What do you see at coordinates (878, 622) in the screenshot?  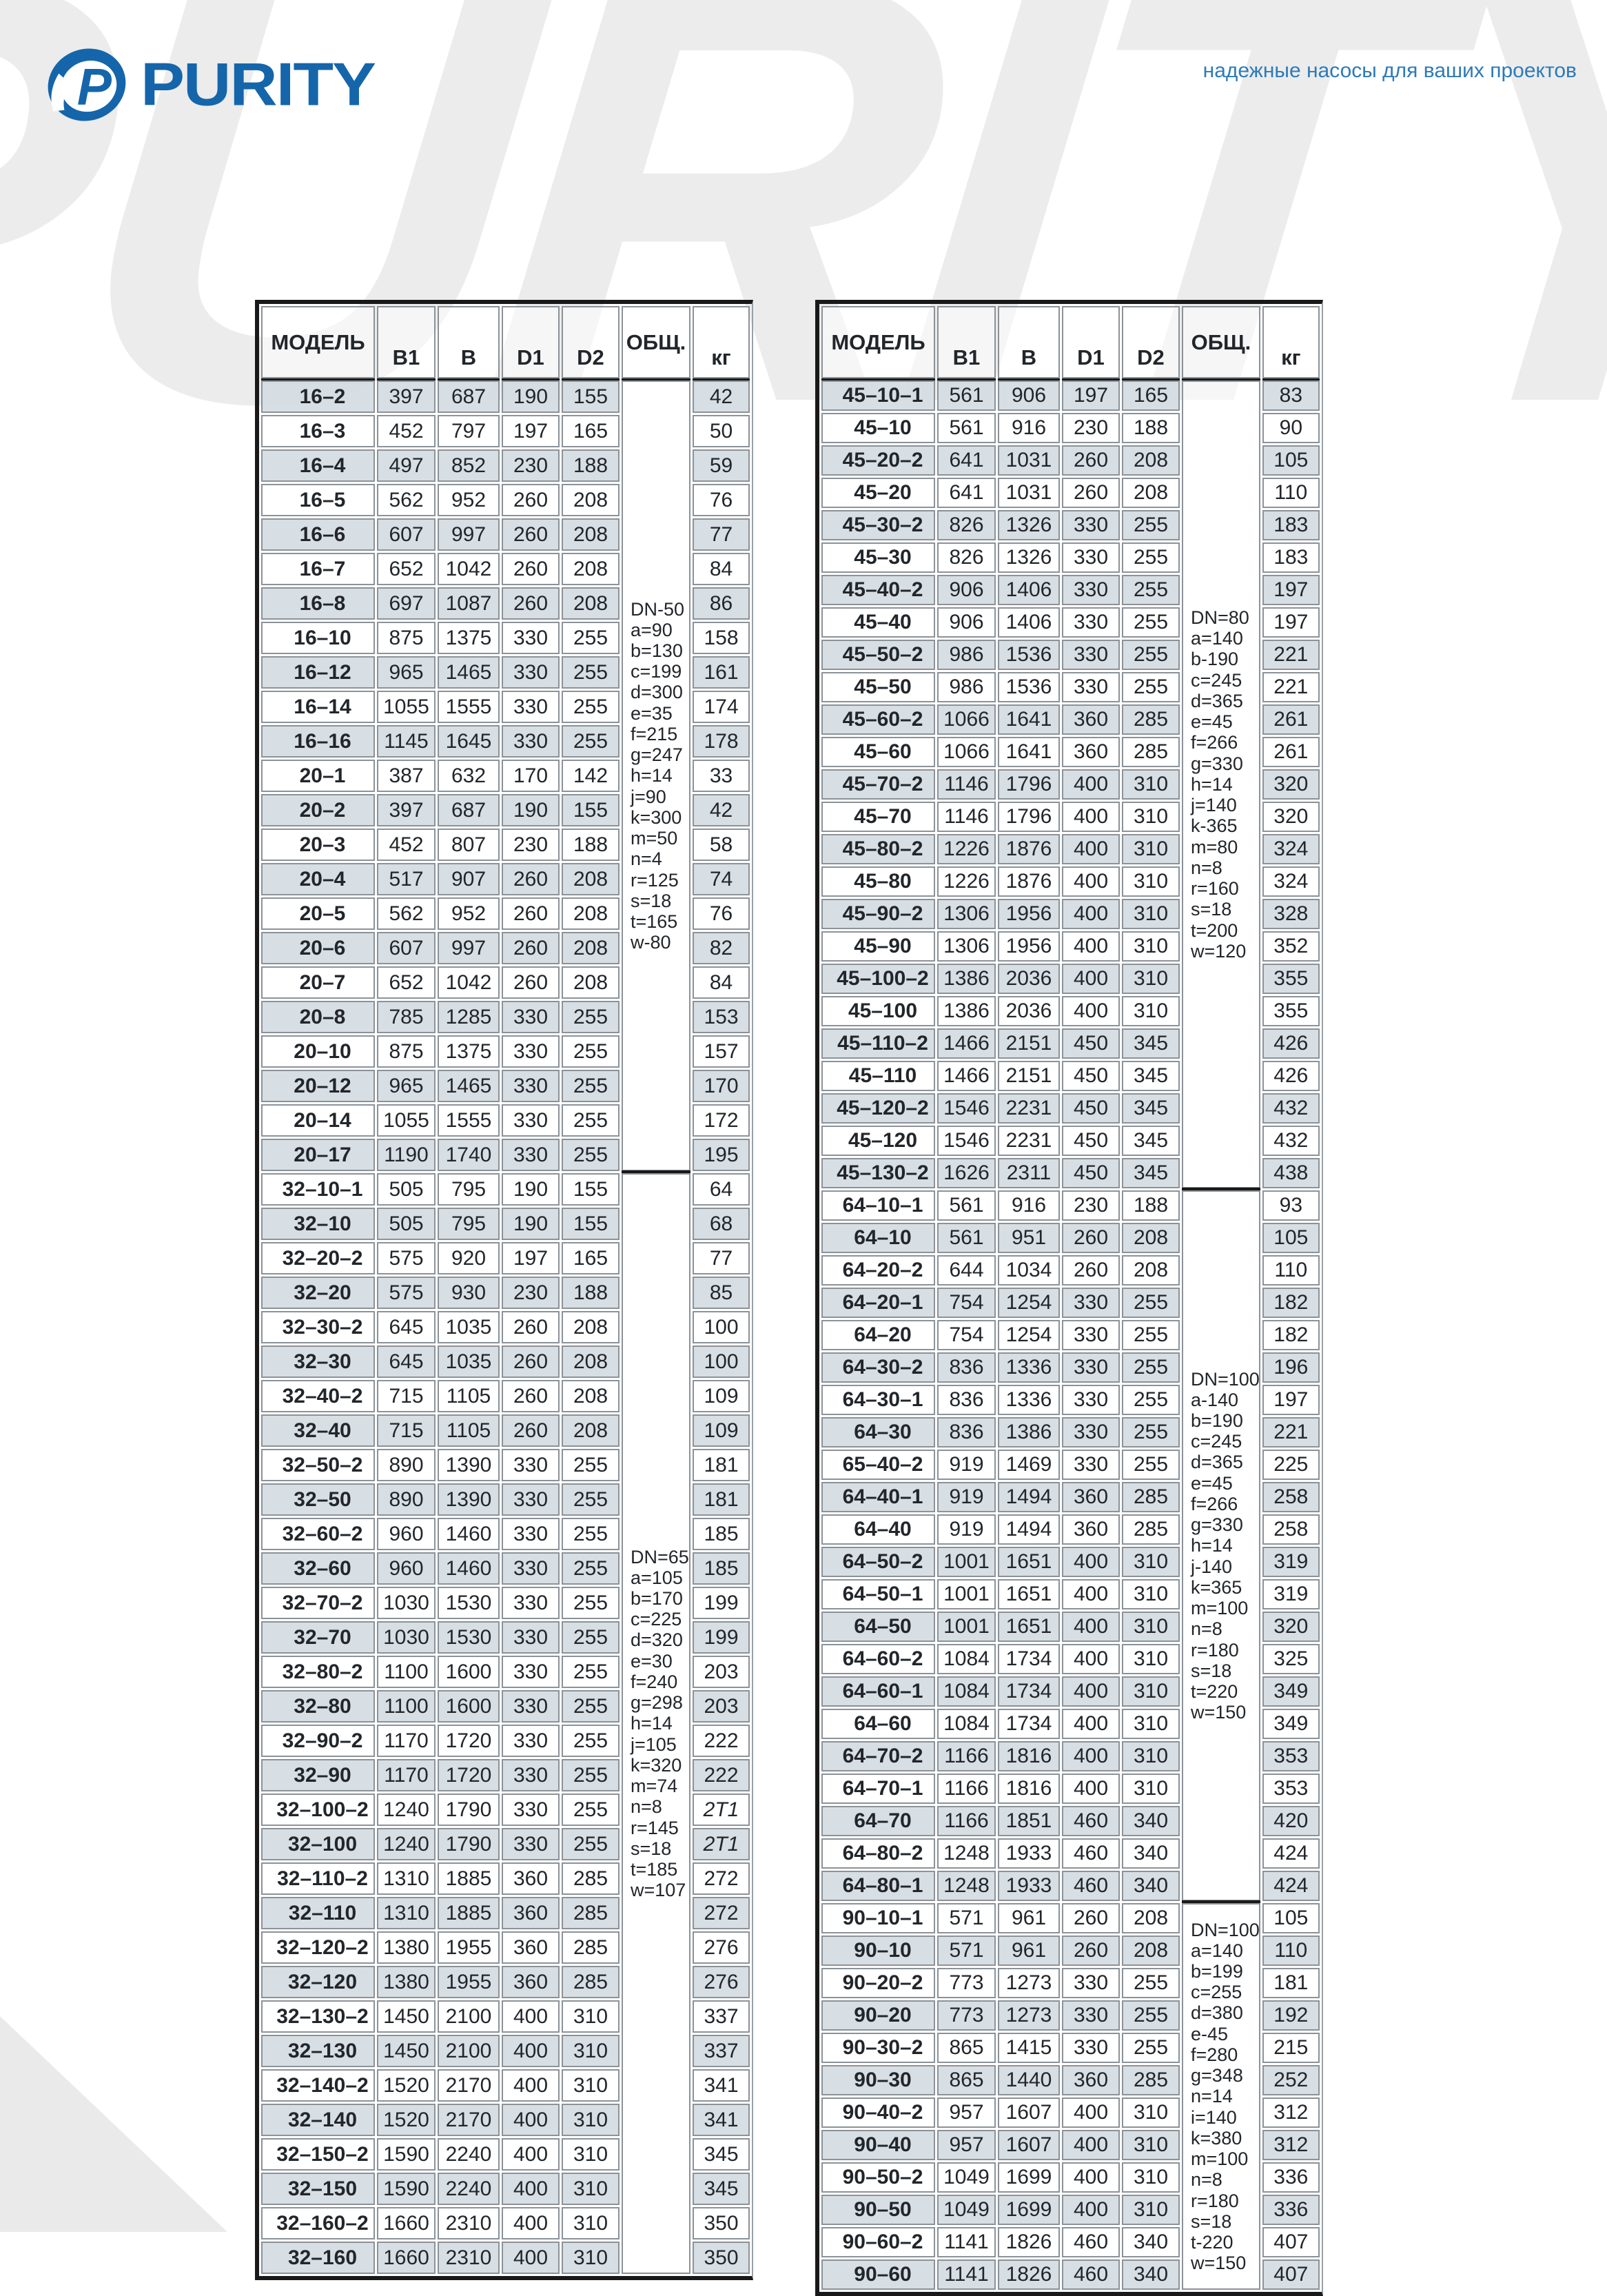 I see `model-cell: 45–40` at bounding box center [878, 622].